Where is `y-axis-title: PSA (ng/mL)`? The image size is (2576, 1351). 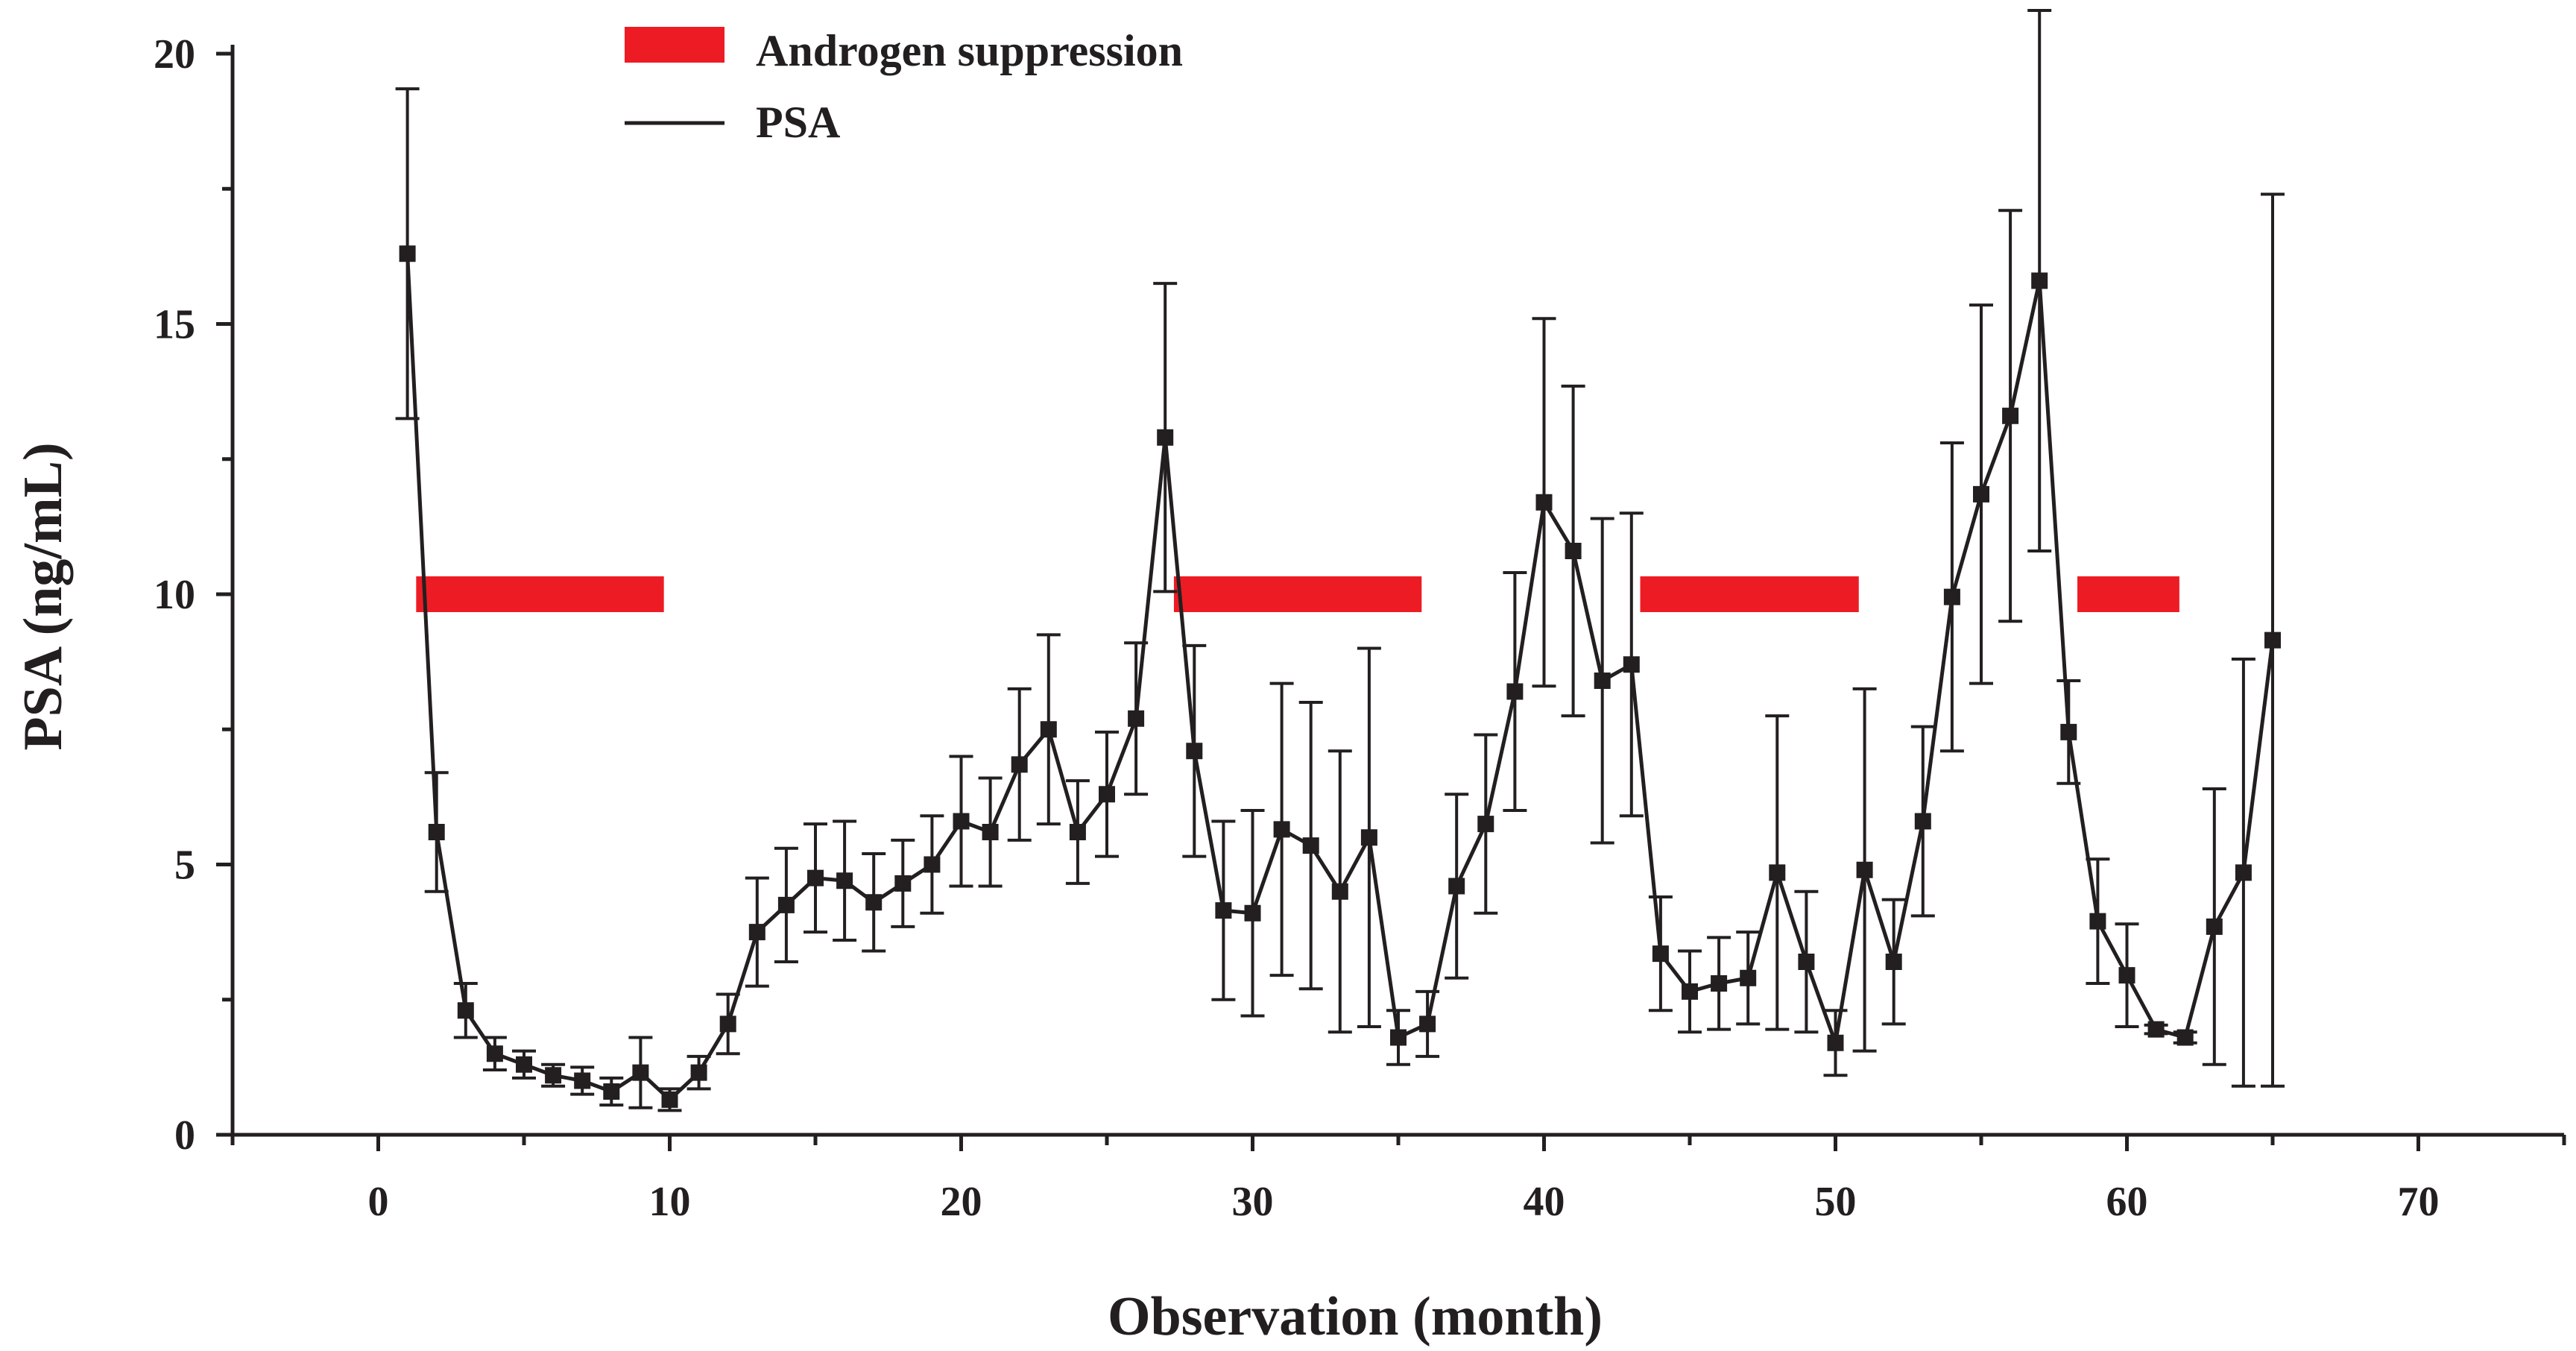
y-axis-title: PSA (ng/mL) is located at coordinates (43, 596).